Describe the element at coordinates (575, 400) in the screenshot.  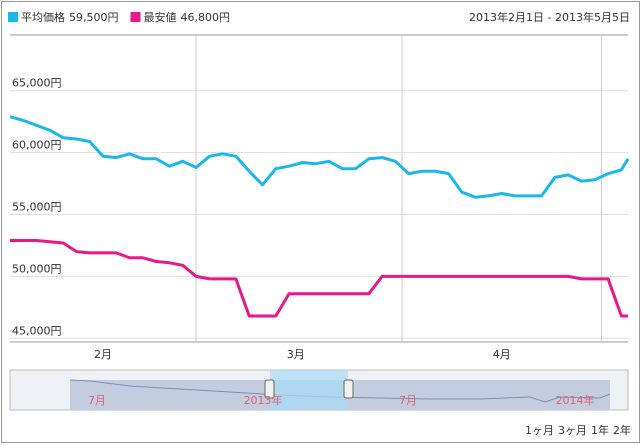
I see `navigator-label: 2014年` at that location.